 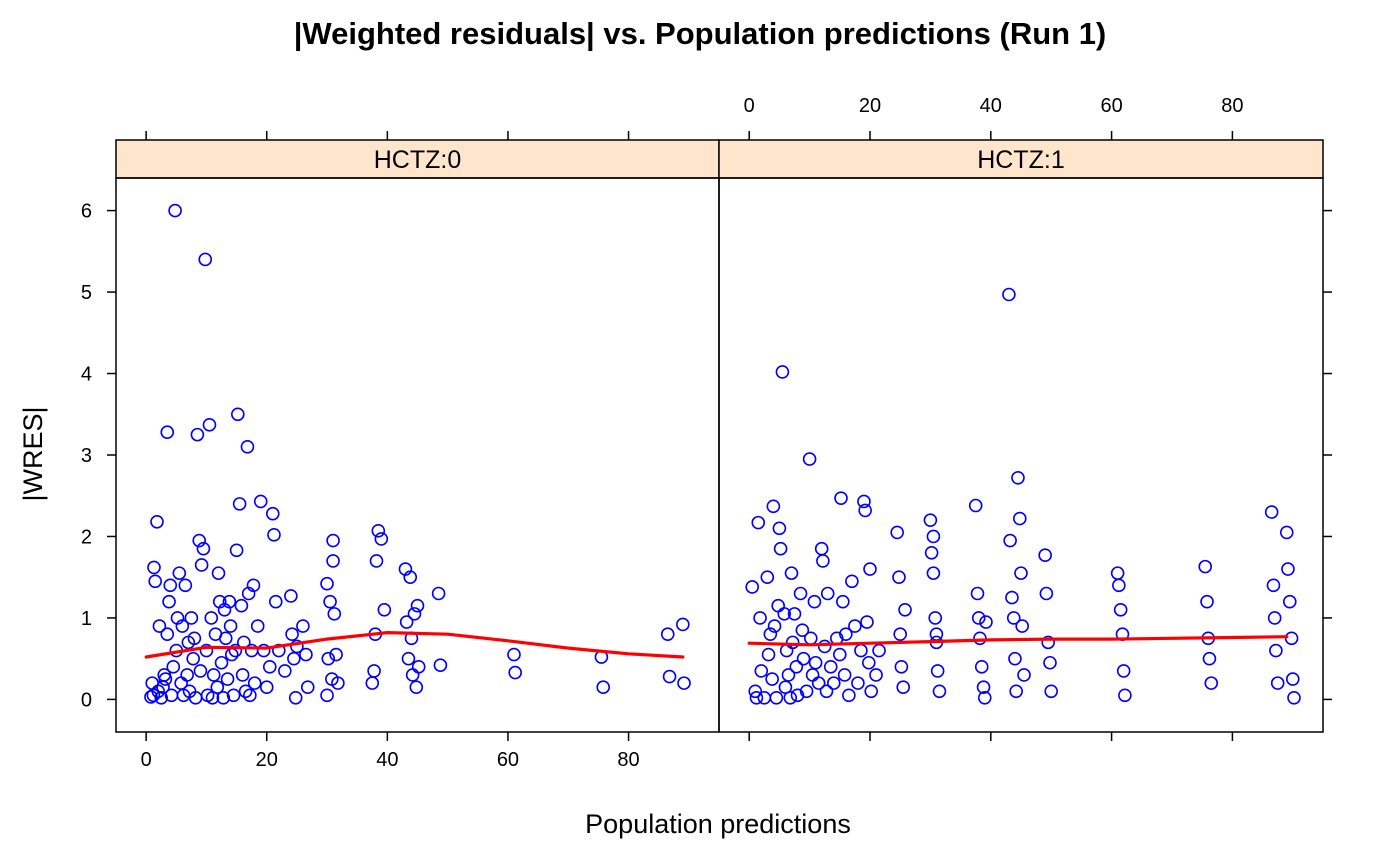 What do you see at coordinates (33, 453) in the screenshot?
I see `y-axis-label: |WRES|` at bounding box center [33, 453].